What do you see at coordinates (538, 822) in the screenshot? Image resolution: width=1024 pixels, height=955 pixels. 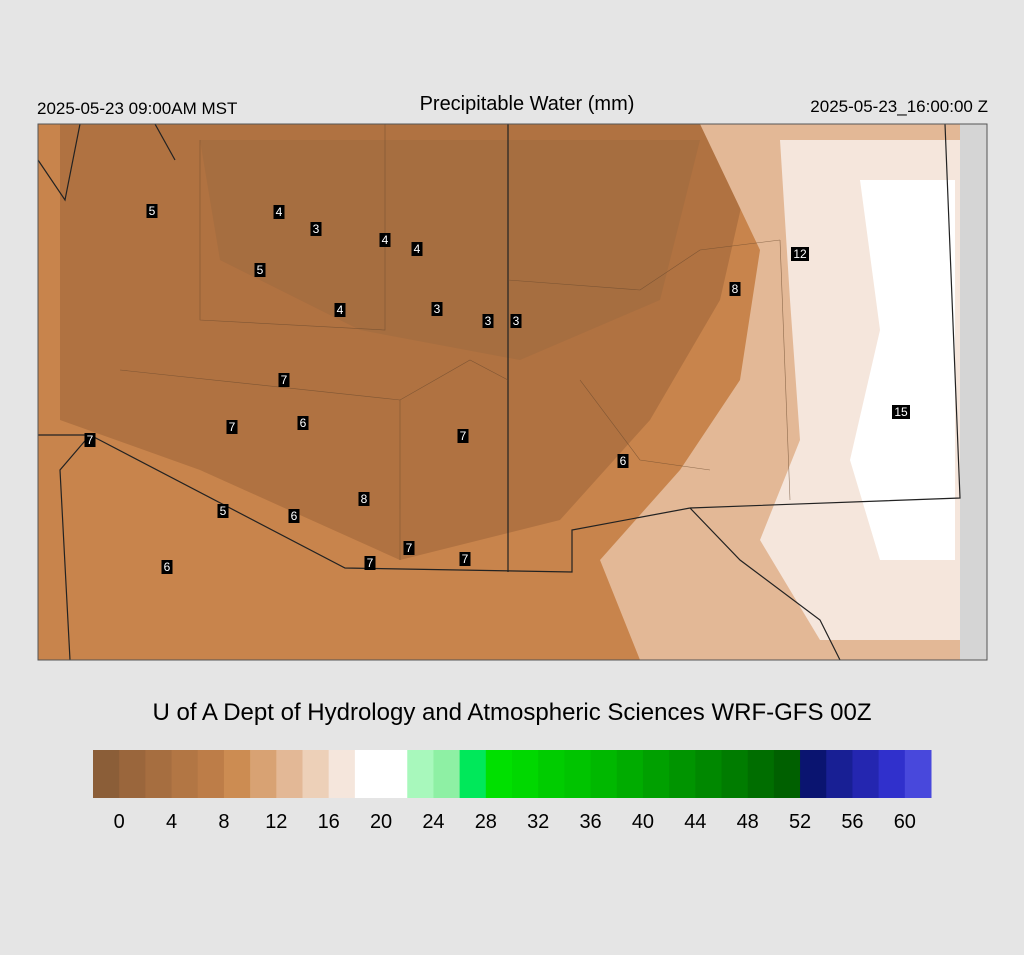 I see `colorbar-label: 32` at bounding box center [538, 822].